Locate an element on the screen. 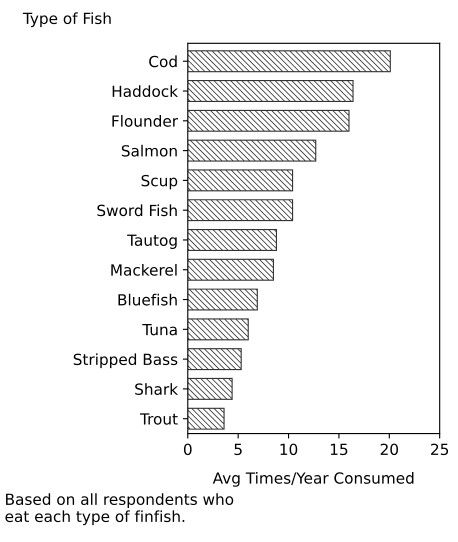 This screenshot has width=458, height=542. y-tick-label: Cod is located at coordinates (163, 61).